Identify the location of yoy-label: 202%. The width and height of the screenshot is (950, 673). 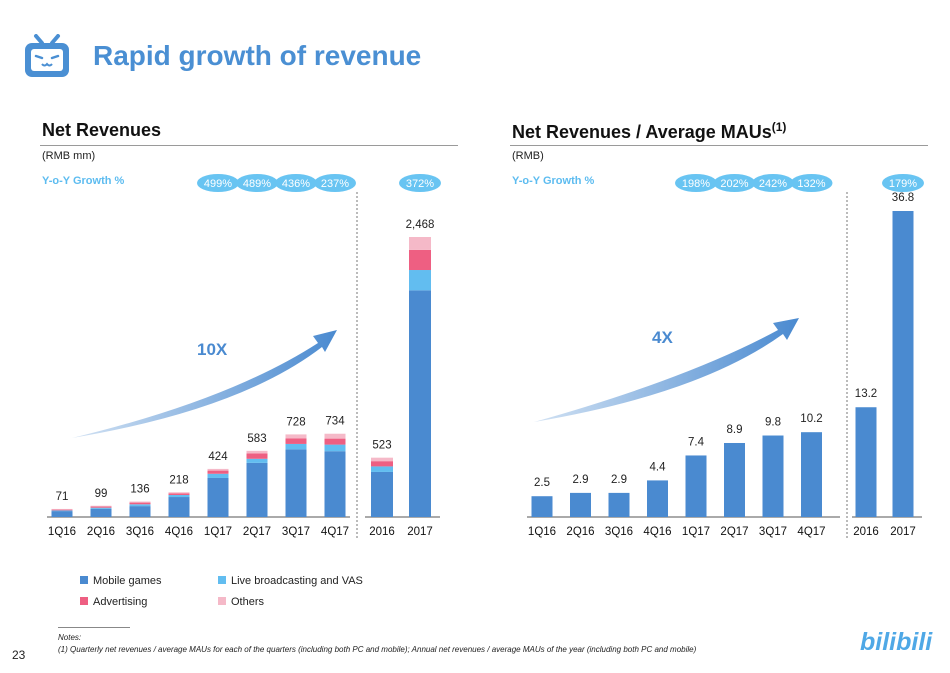
(734, 184).